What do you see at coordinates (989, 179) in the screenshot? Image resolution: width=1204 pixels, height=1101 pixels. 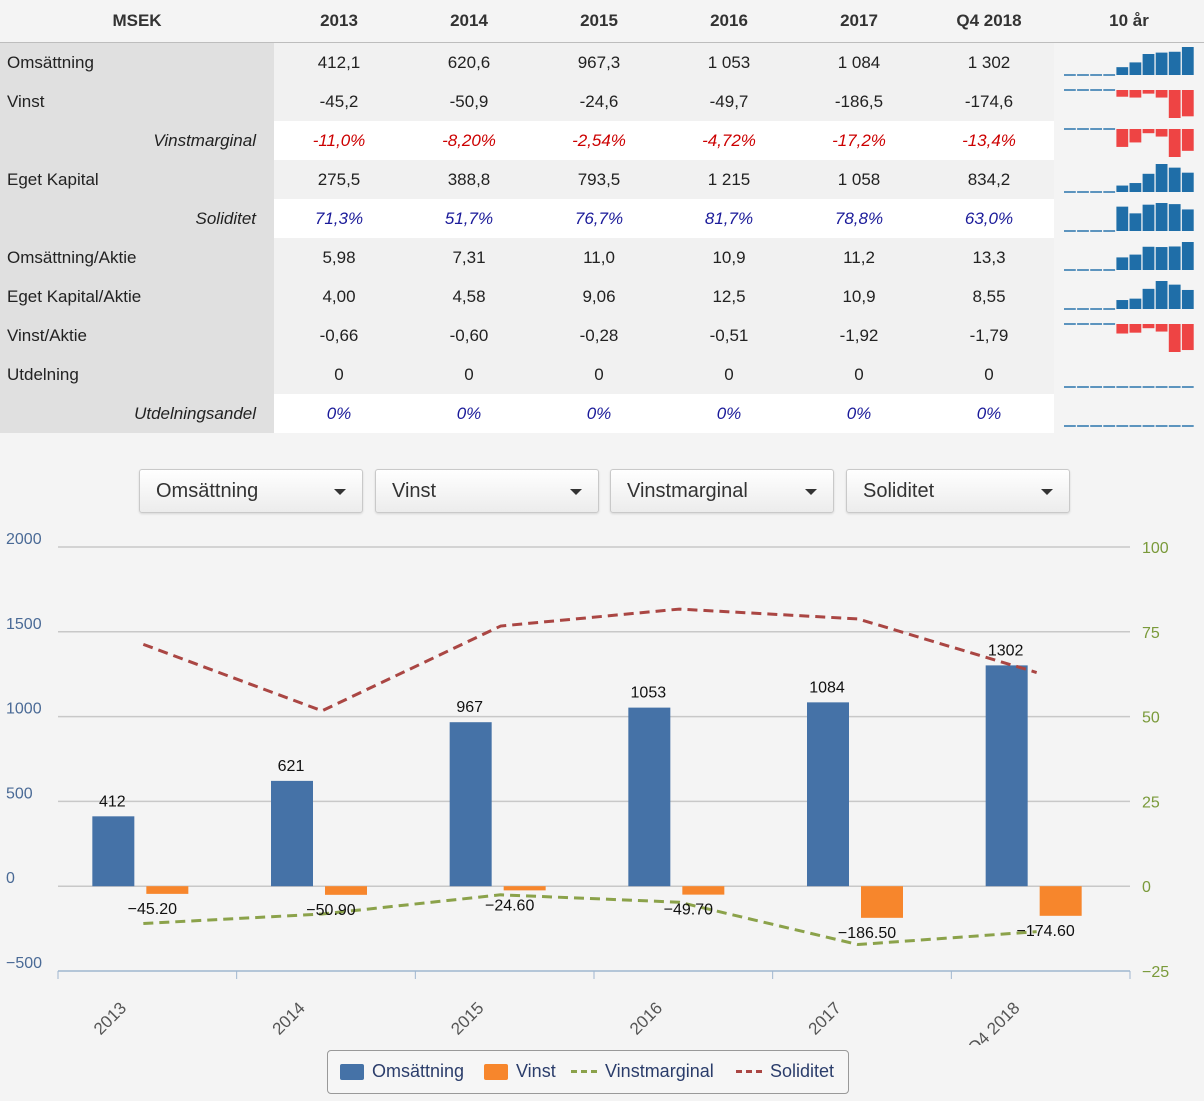 I see `table-cell: 834,2` at bounding box center [989, 179].